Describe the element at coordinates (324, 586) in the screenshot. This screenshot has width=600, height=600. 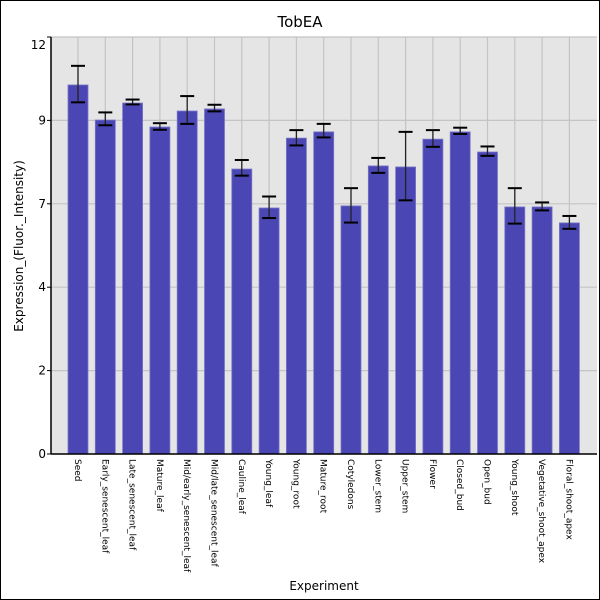
I see `x-axis-label: Experiment` at that location.